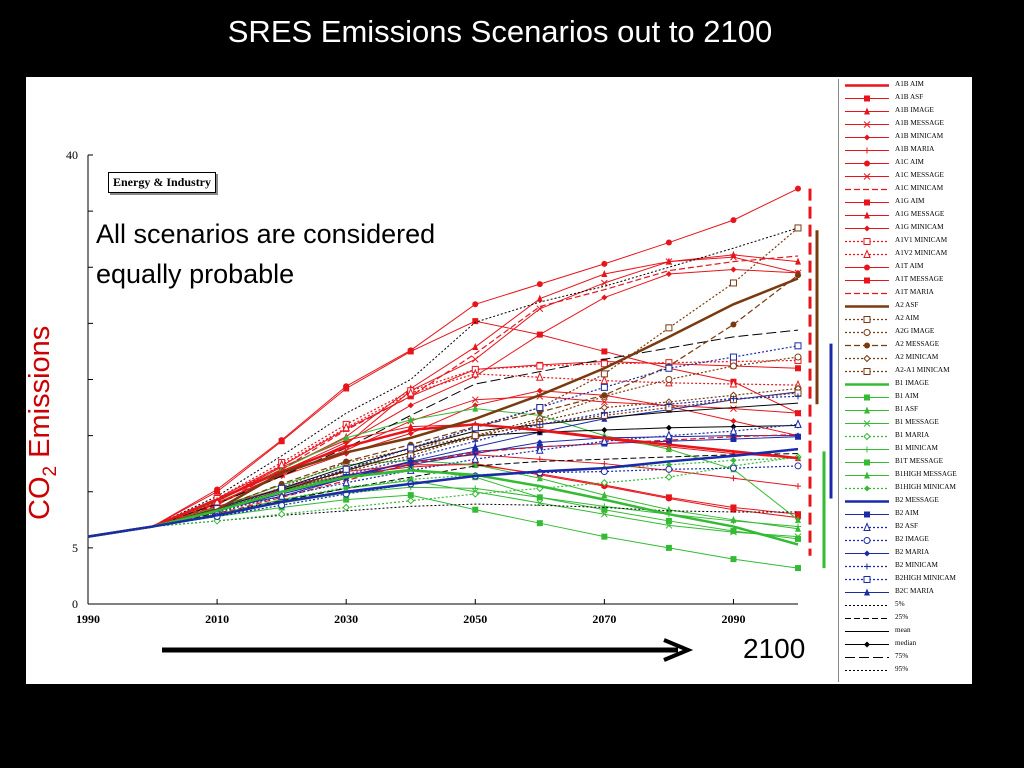 The width and height of the screenshot is (1024, 768). I want to click on legend-item: B1 IMAGE, so click(905, 384).